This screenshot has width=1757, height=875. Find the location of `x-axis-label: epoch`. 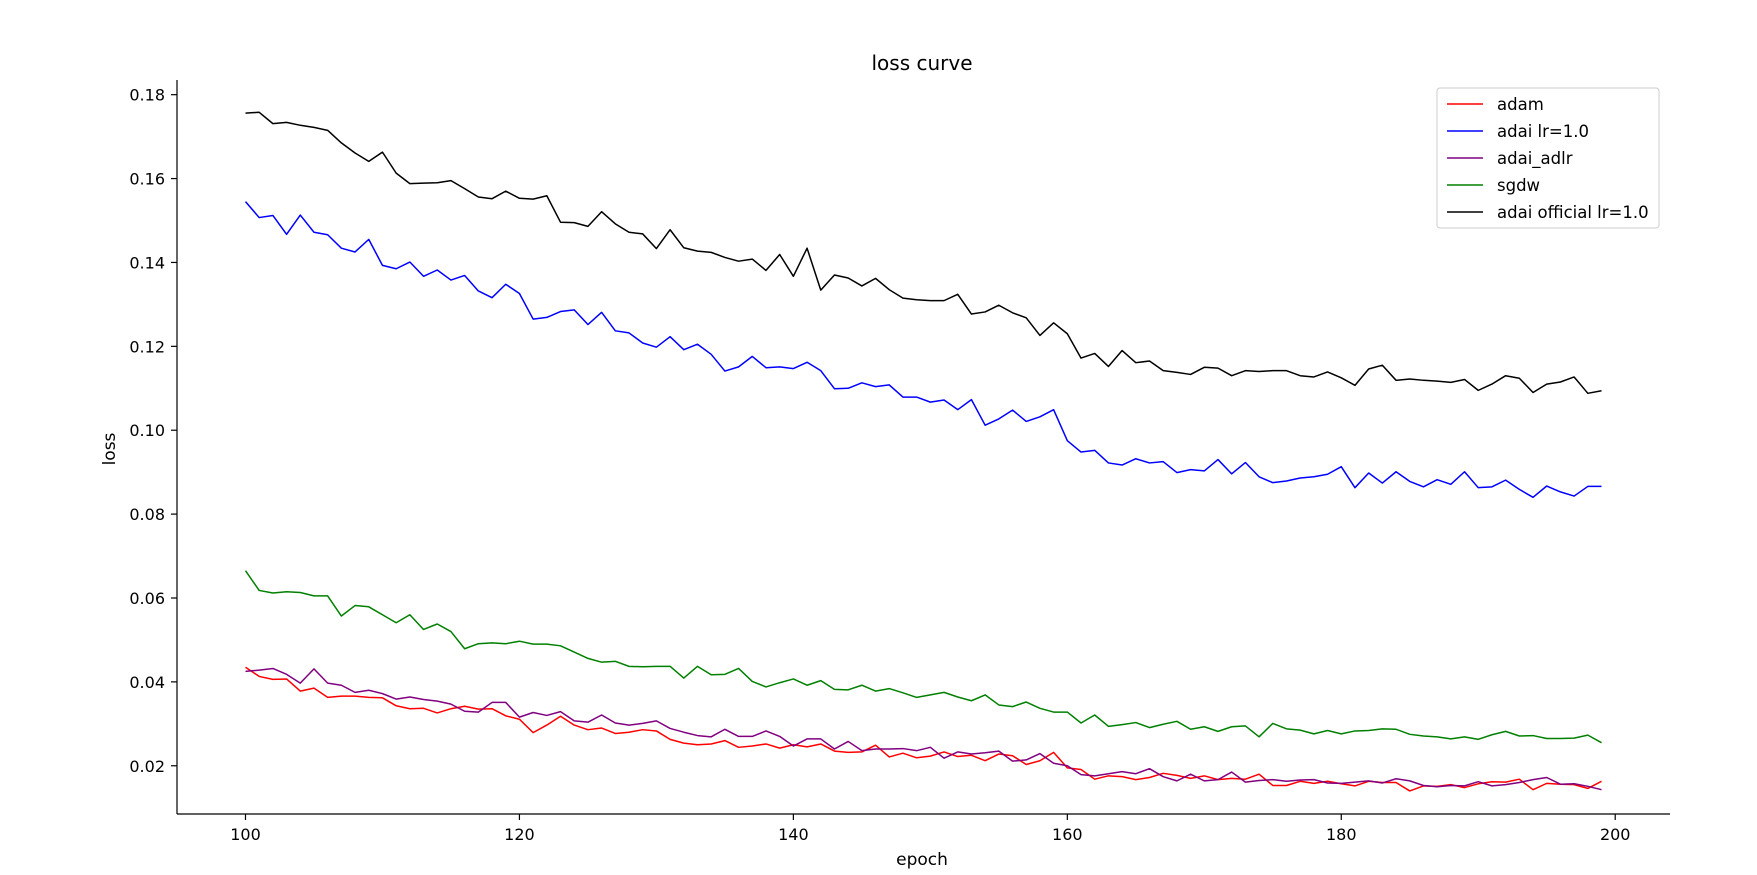

x-axis-label: epoch is located at coordinates (922, 860).